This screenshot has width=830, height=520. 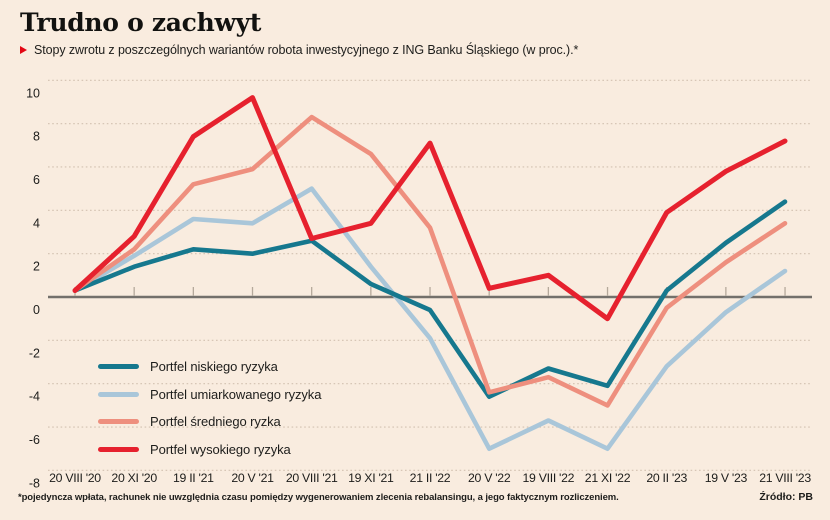 What do you see at coordinates (489, 478) in the screenshot?
I see `x-axis-label: 20 V '22` at bounding box center [489, 478].